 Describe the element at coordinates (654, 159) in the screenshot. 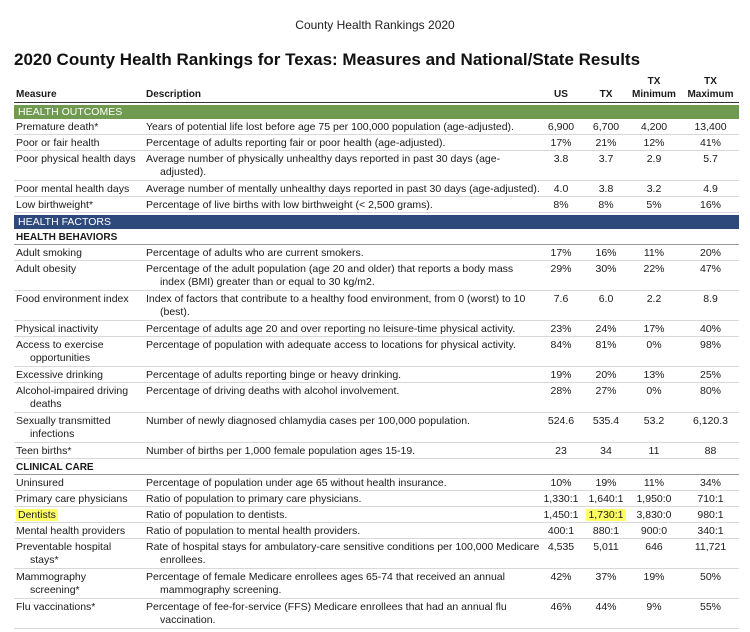

I see `tx-min-value-text: 2.9` at that location.